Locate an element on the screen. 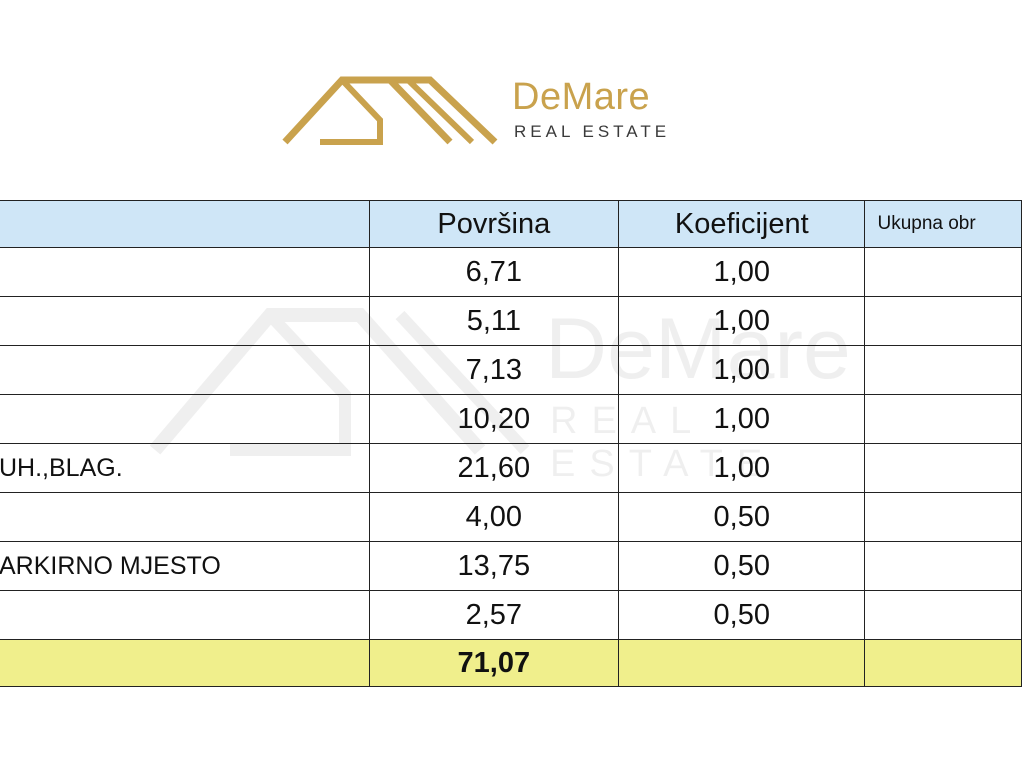 The width and height of the screenshot is (1024, 768). table-total-row: 71,07 is located at coordinates (511, 663).